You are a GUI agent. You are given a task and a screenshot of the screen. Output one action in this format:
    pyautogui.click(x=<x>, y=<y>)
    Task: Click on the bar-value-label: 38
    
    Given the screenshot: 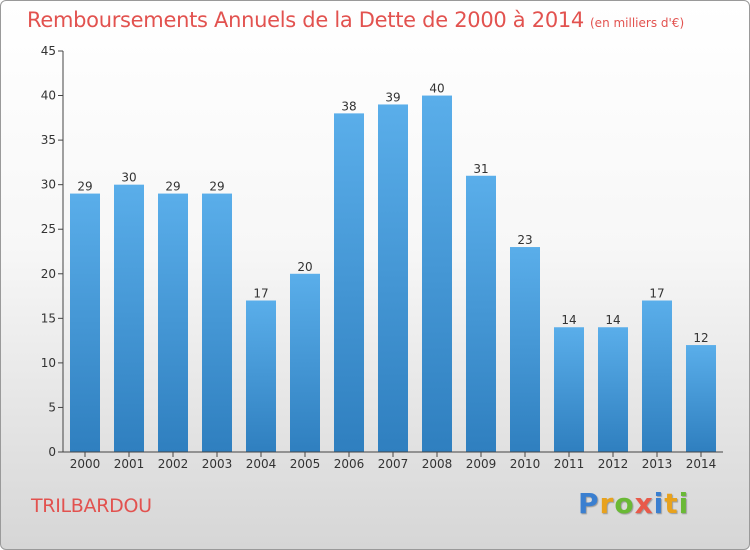 What is the action you would take?
    pyautogui.click(x=348, y=106)
    